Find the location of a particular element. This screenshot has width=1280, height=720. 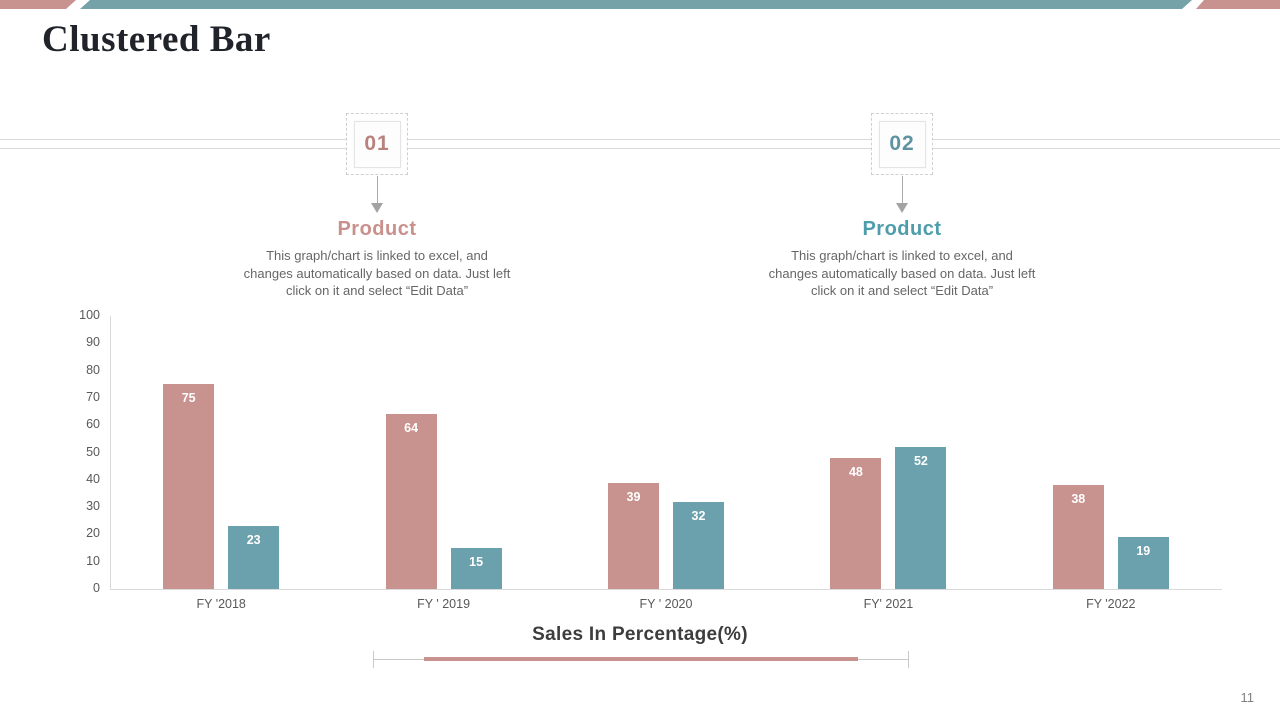

y-axis-tick-label: 30 is located at coordinates (93, 506).